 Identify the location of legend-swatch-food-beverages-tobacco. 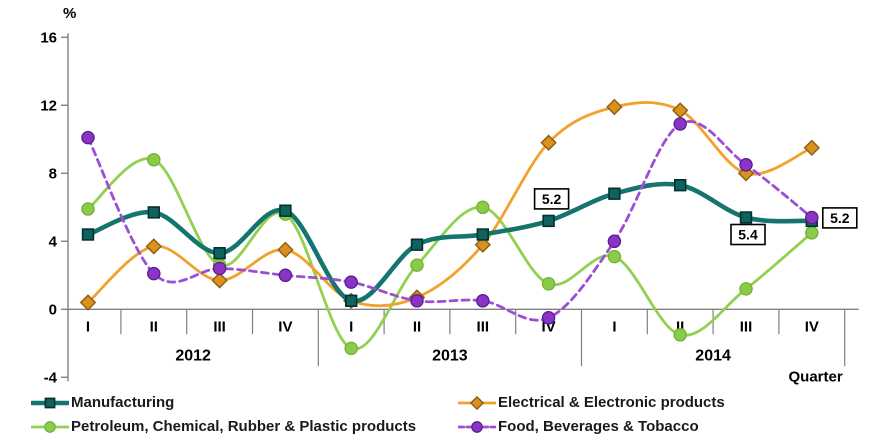
(477, 427).